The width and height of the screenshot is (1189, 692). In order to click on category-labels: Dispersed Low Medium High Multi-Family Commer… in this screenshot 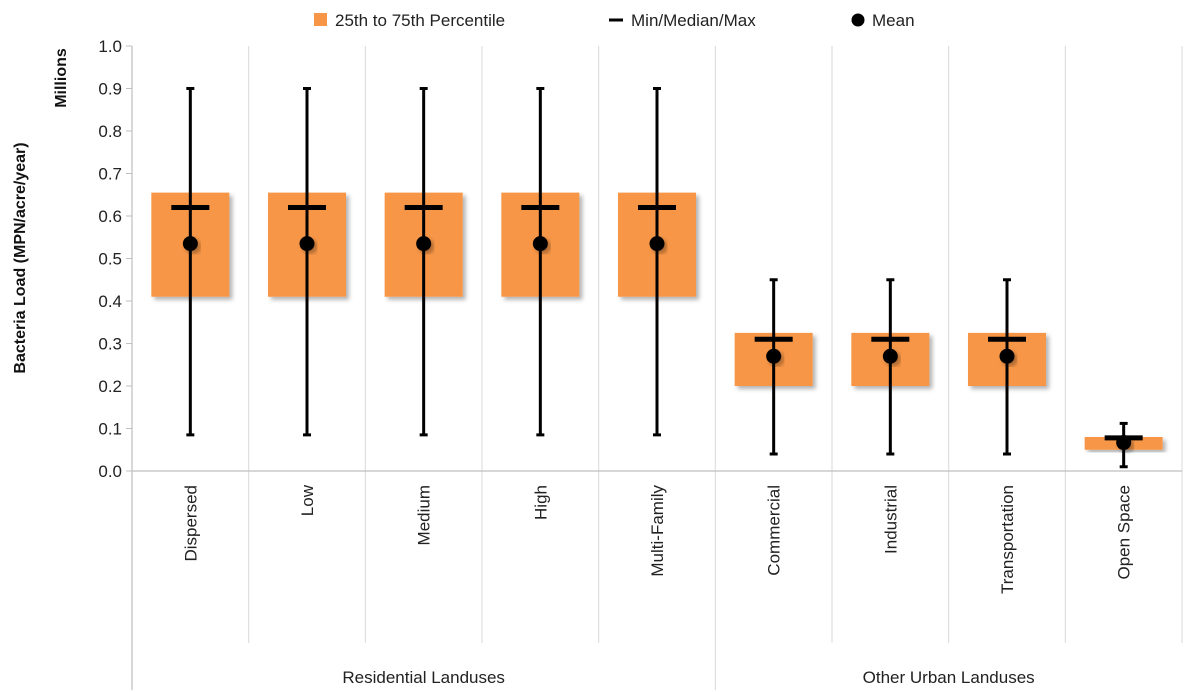, I will do `click(657, 539)`.